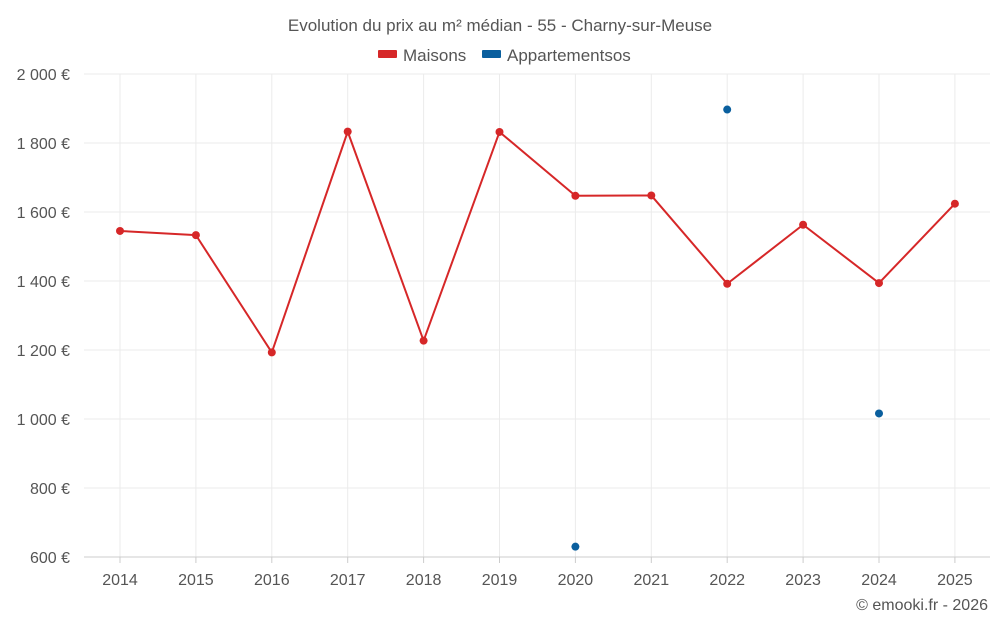 The width and height of the screenshot is (1000, 625). What do you see at coordinates (43, 144) in the screenshot?
I see `y-tick-label: 1 800 €` at bounding box center [43, 144].